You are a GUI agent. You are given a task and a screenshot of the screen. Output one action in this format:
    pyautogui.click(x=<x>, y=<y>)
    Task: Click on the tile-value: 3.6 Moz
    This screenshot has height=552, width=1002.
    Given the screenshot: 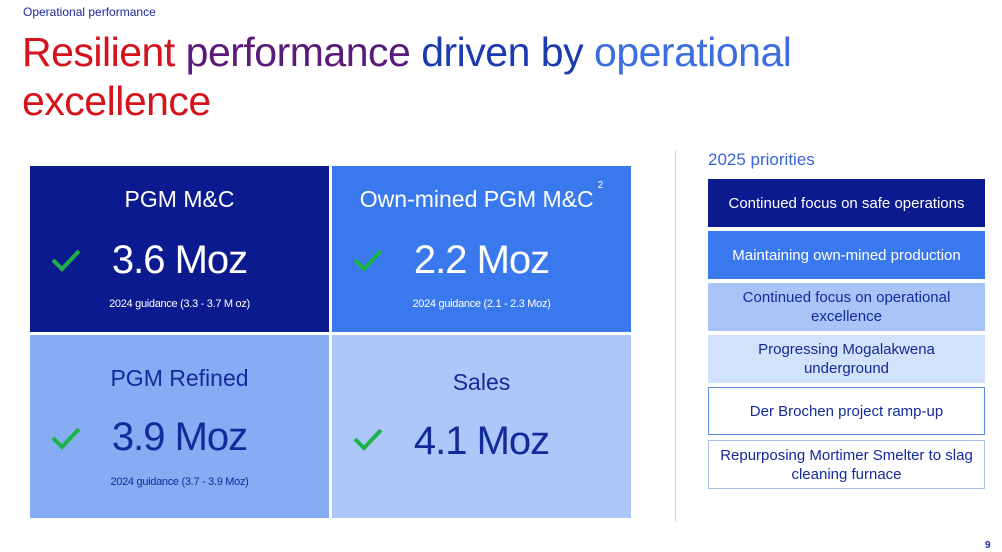 What is the action you would take?
    pyautogui.click(x=179, y=260)
    